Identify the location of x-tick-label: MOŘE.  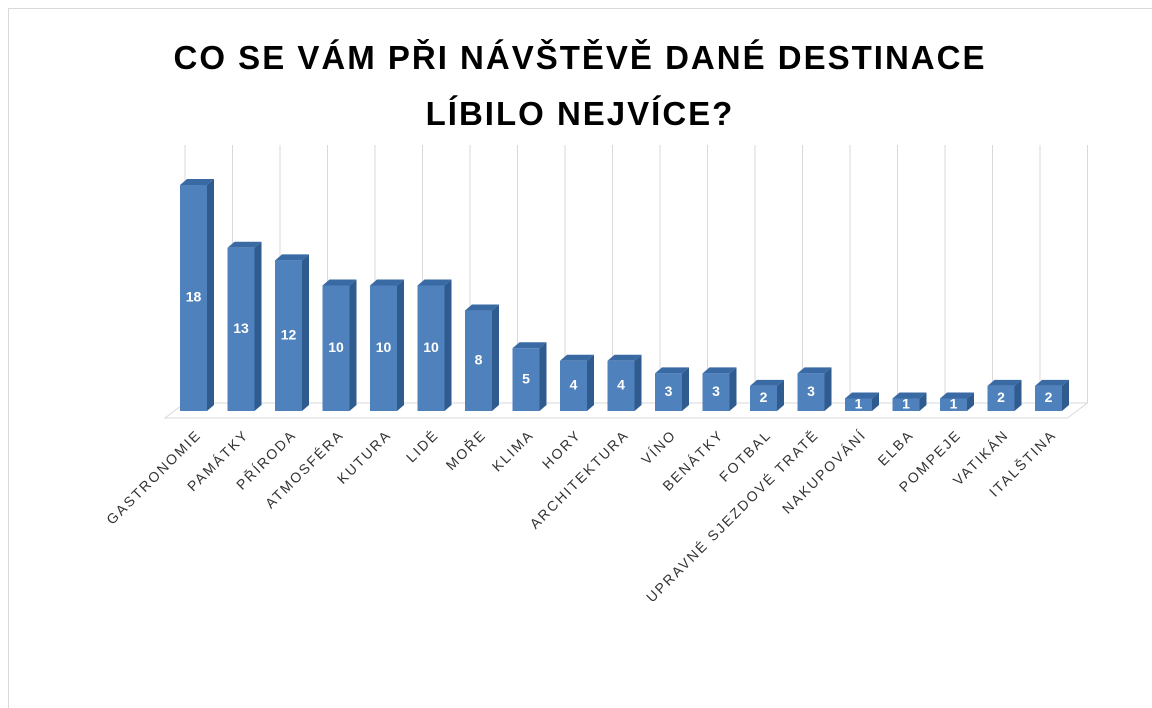
(466, 449).